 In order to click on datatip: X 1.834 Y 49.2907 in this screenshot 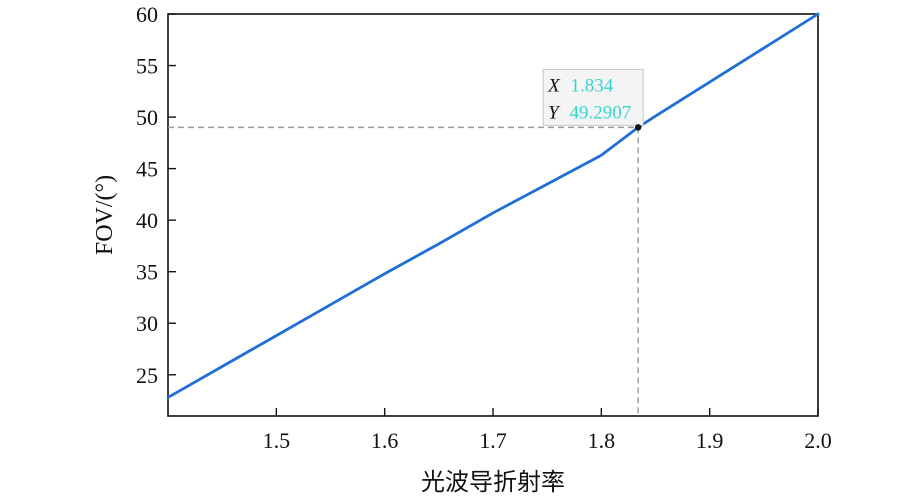, I will do `click(593, 99)`.